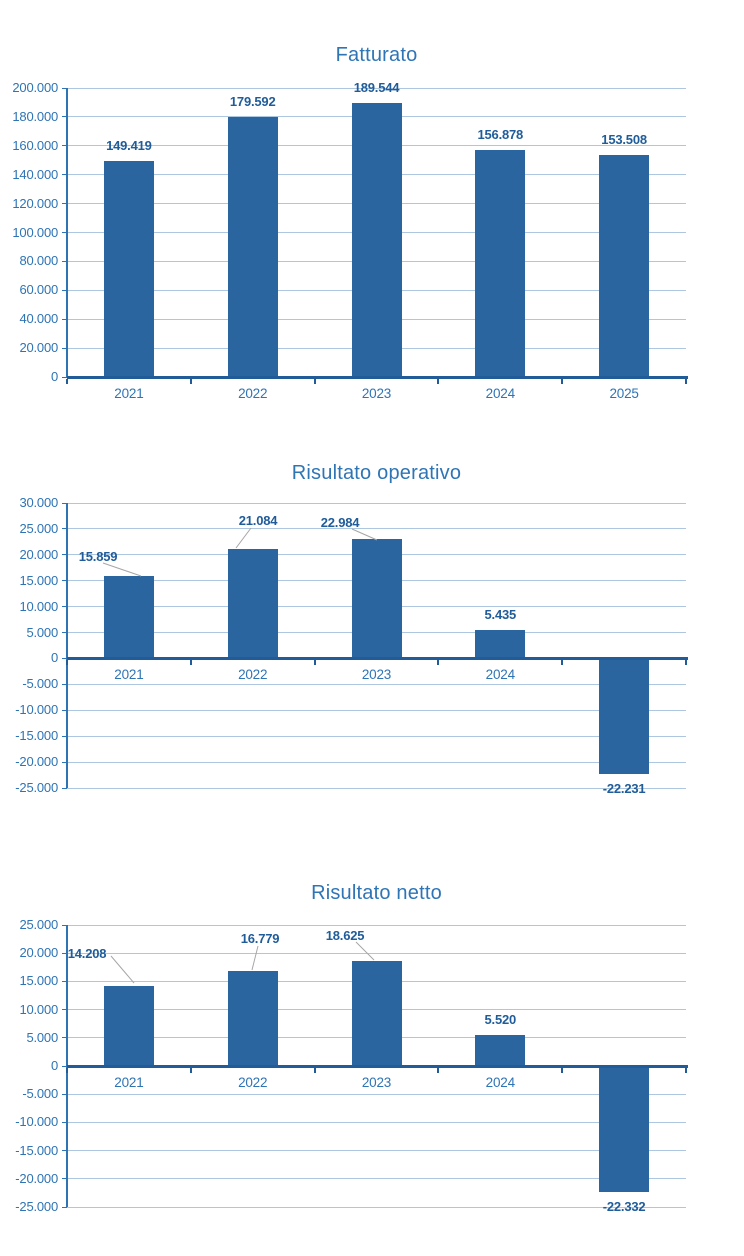  Describe the element at coordinates (36, 762) in the screenshot. I see `y-axis-label: -20.000` at that location.